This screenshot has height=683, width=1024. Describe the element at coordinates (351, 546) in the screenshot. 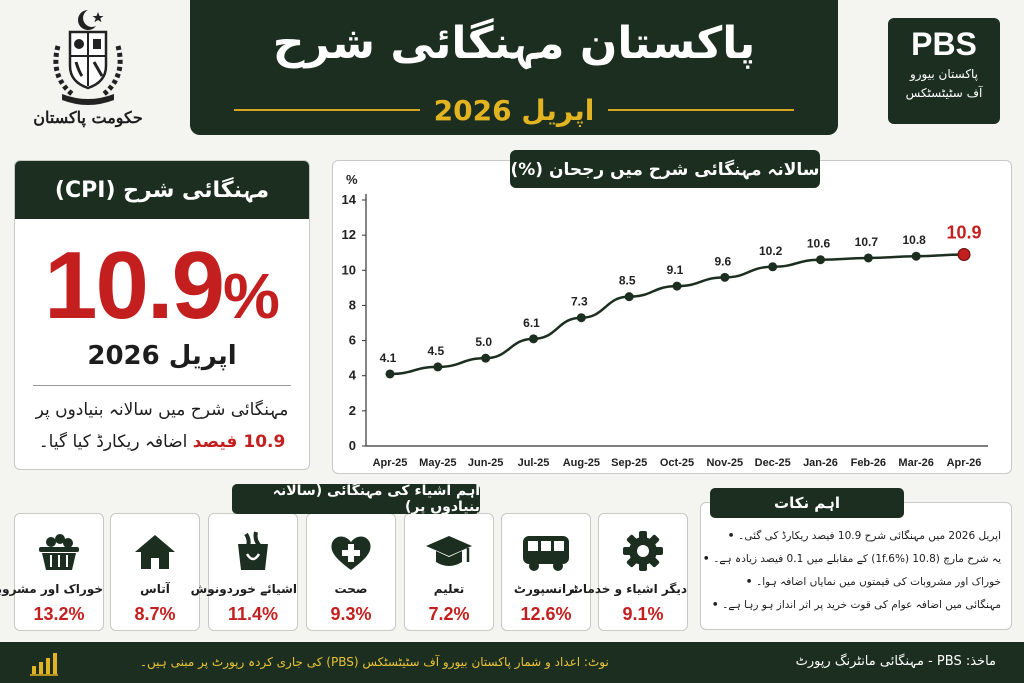

I see `health-heart-icon` at that location.